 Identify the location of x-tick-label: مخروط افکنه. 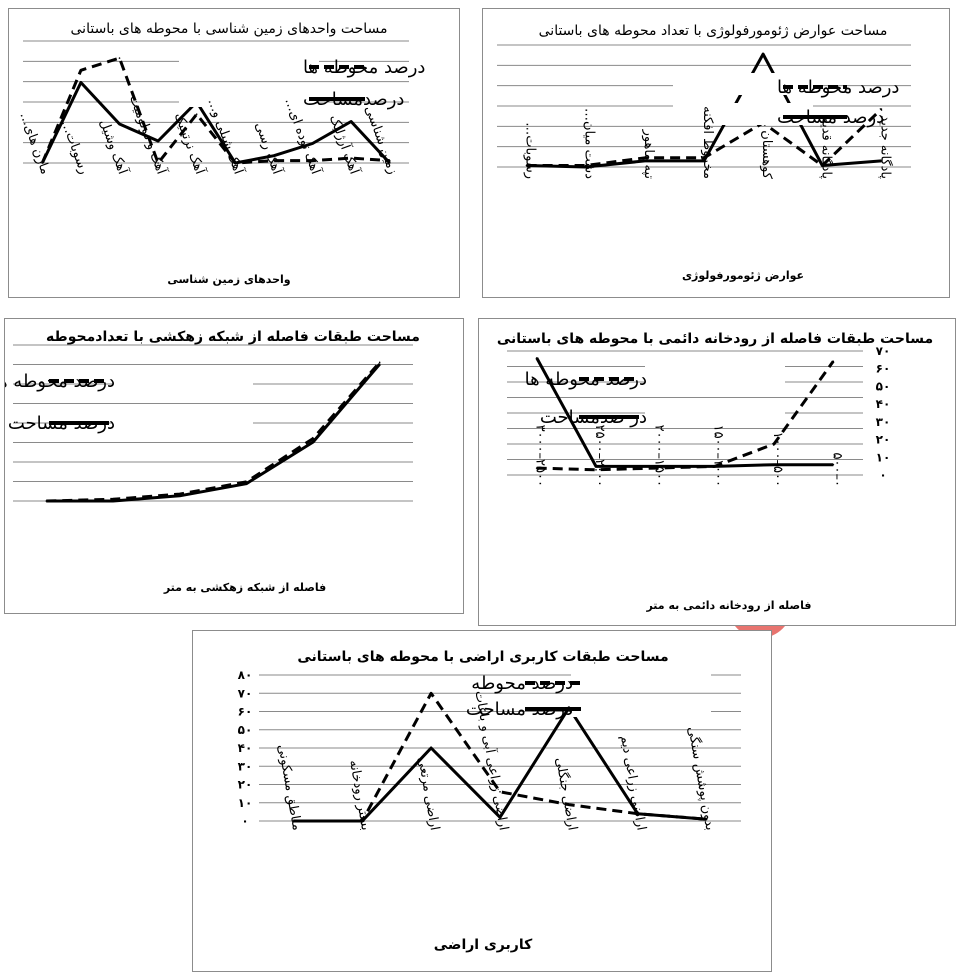
(707, 142).